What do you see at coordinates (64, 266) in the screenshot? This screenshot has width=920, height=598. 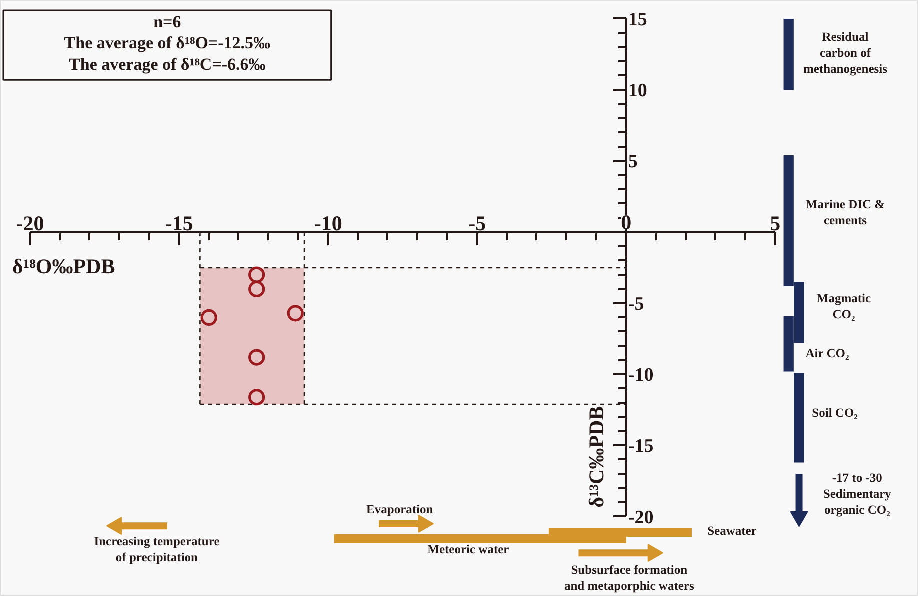 I see `x-axis-title: δ¹⁸O‰PDB` at bounding box center [64, 266].